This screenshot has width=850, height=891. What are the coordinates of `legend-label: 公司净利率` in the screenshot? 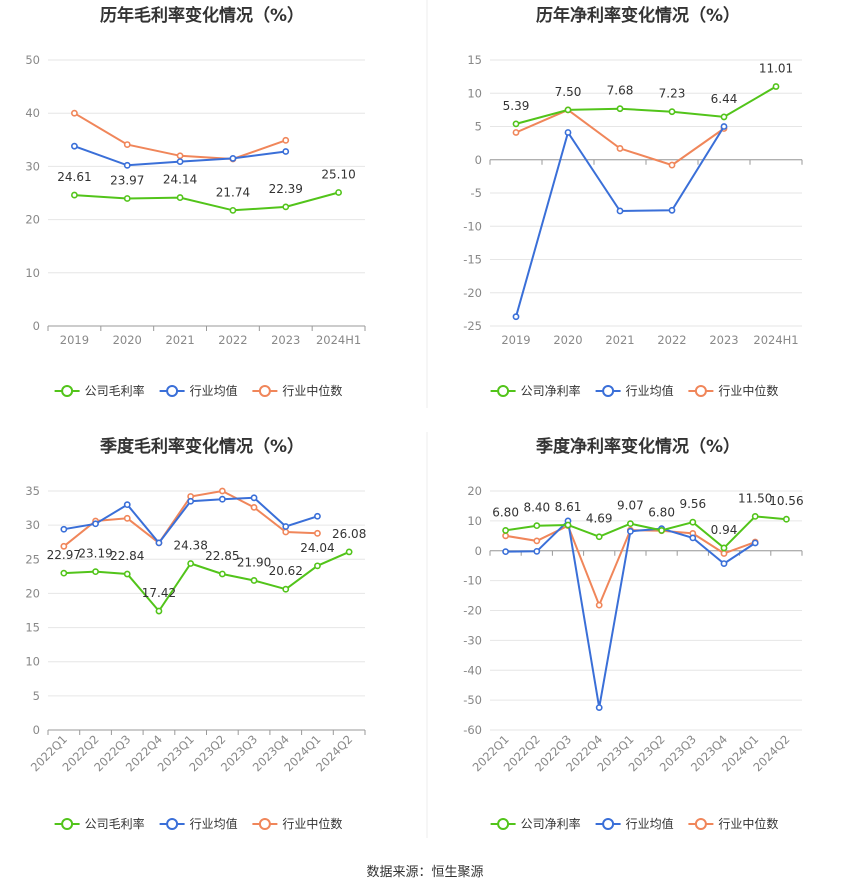 It's located at (551, 823).